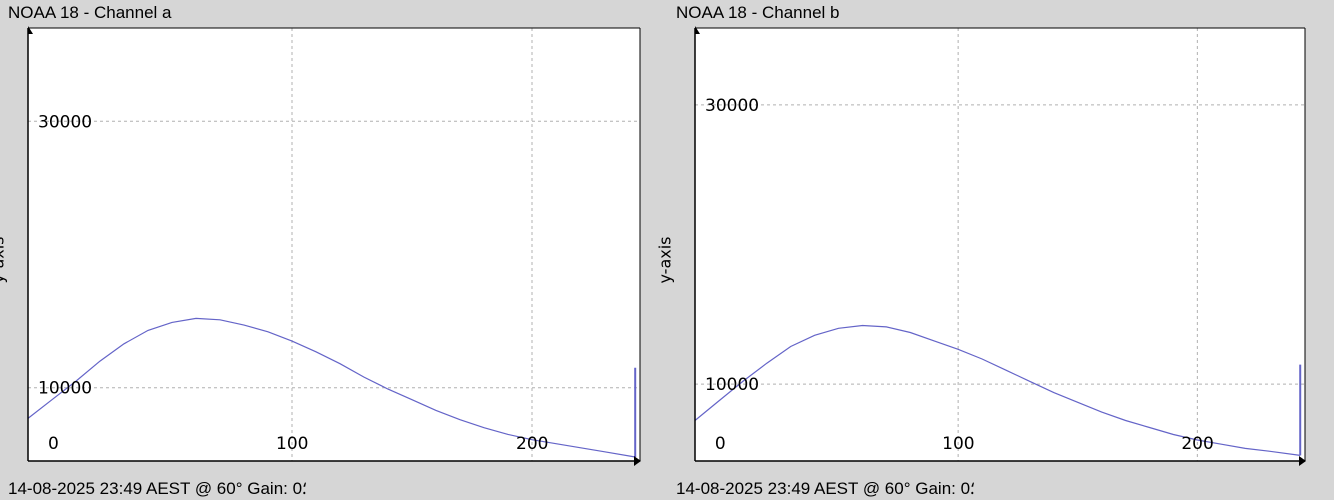 The width and height of the screenshot is (1334, 500). Describe the element at coordinates (90, 12) in the screenshot. I see `chart-title: NOAA 18 - Channel a` at that location.